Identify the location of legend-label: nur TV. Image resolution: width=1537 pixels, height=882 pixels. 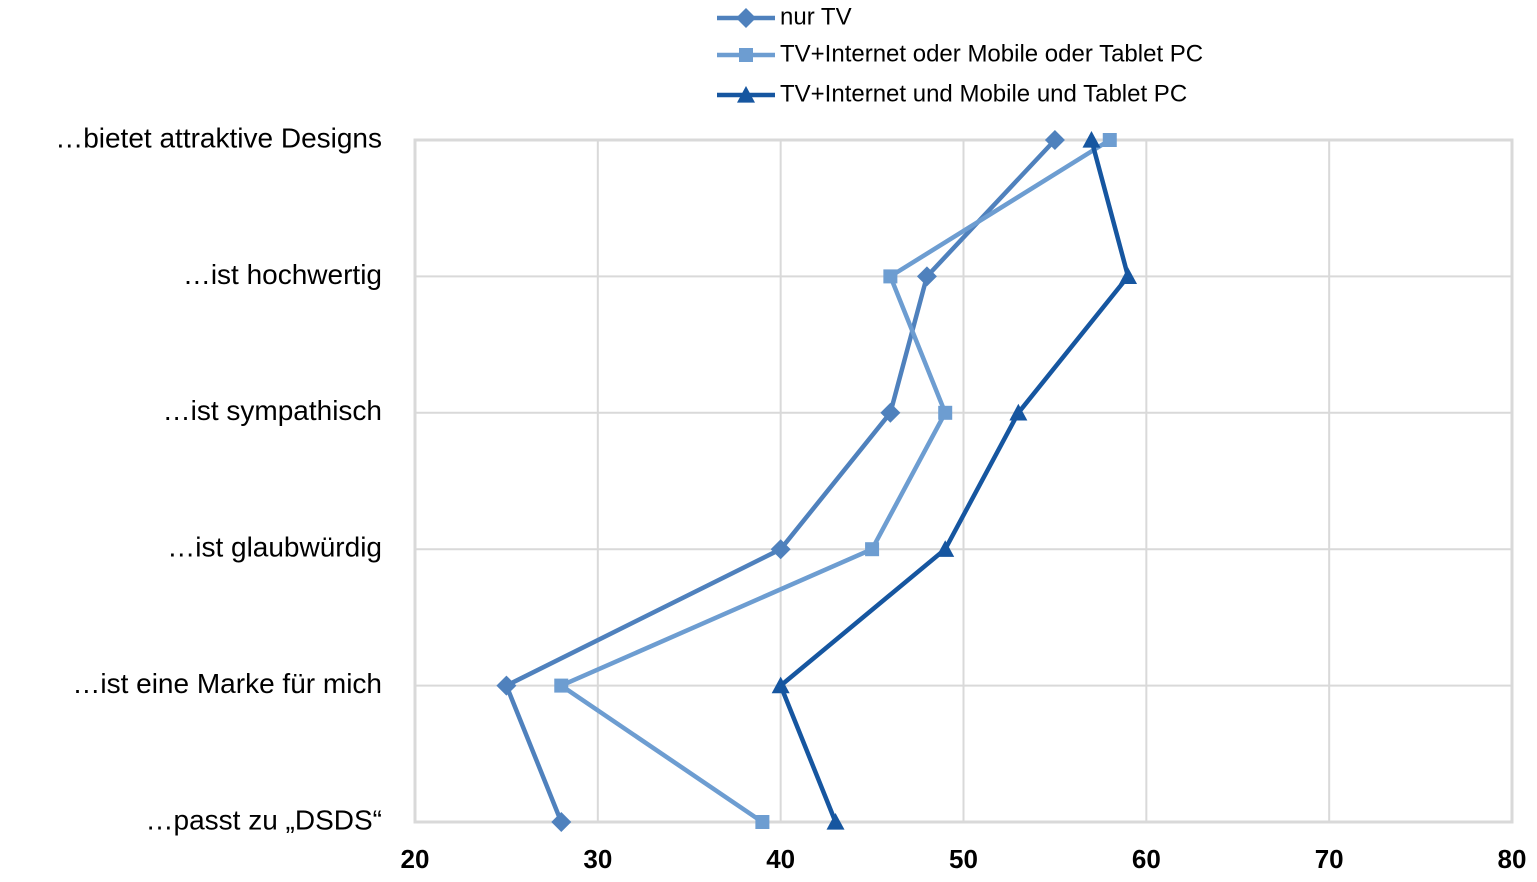
(816, 16).